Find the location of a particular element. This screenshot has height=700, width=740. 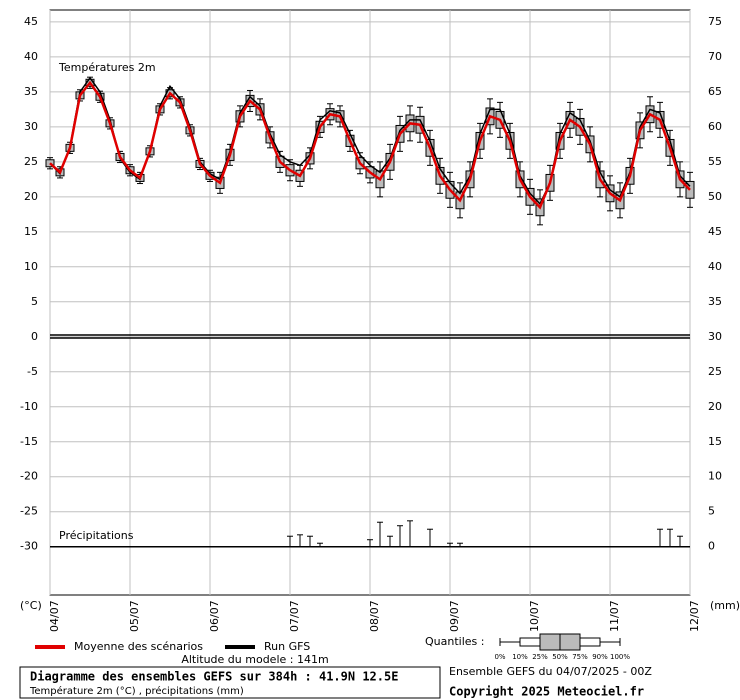

y2-tick-label: 10 is located at coordinates (715, 476).